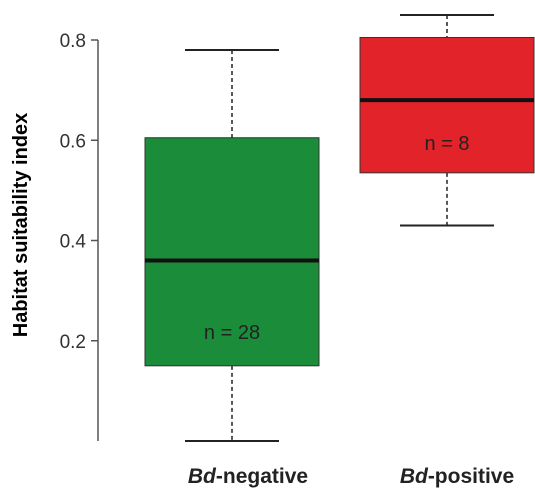 This screenshot has width=535, height=497. What do you see at coordinates (457, 476) in the screenshot?
I see `category-label: Bd-positive` at bounding box center [457, 476].